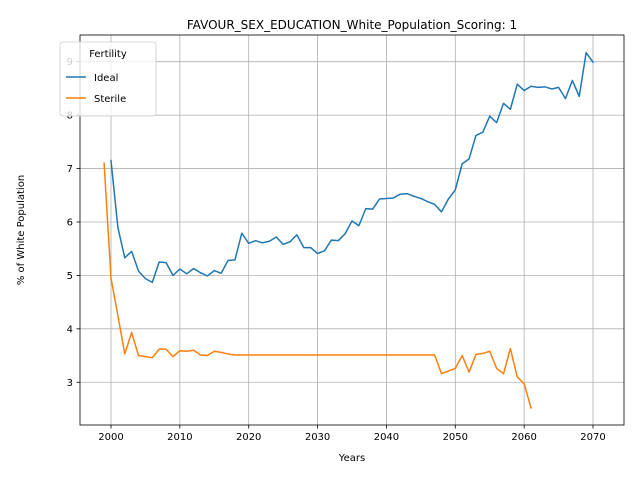 The image size is (640, 480). What do you see at coordinates (592, 437) in the screenshot?
I see `x-tick-label: 2070` at bounding box center [592, 437].